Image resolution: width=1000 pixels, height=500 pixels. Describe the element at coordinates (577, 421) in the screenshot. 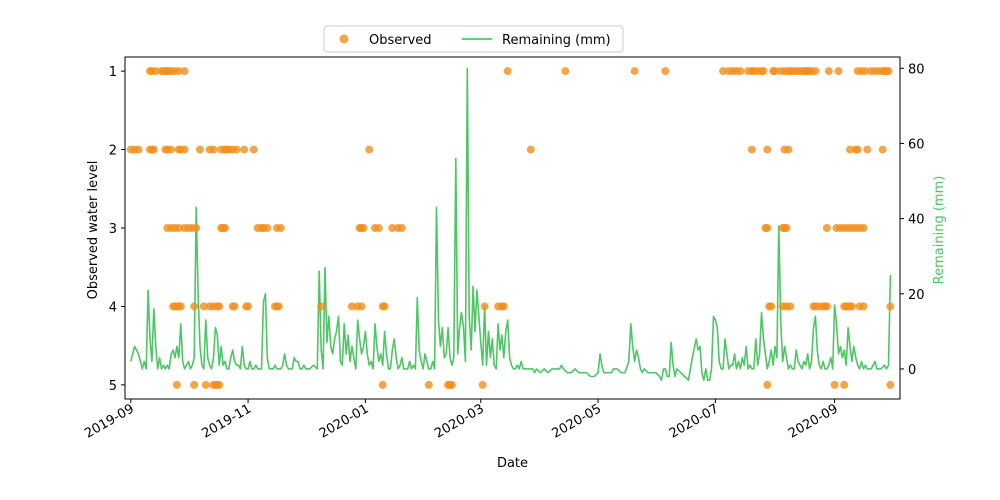

I see `x-tick-label: 2020-05` at that location.